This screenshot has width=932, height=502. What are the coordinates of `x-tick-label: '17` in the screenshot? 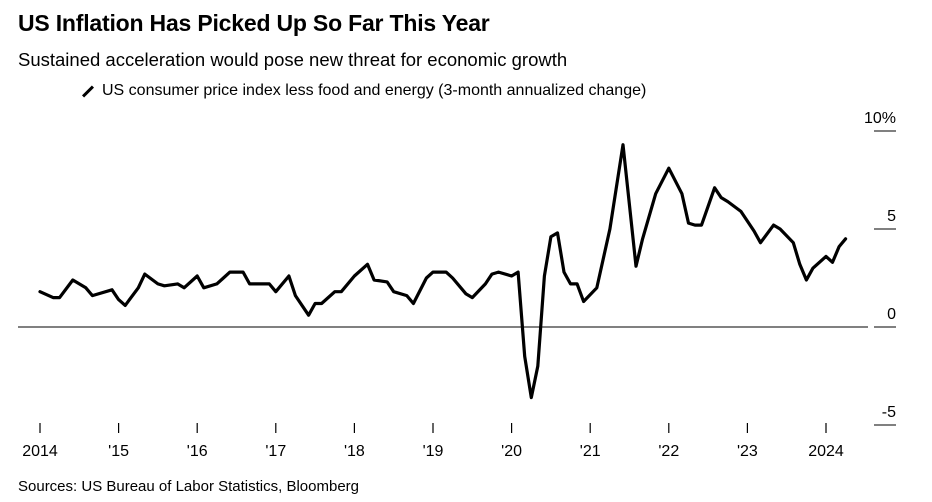 It's located at (275, 451).